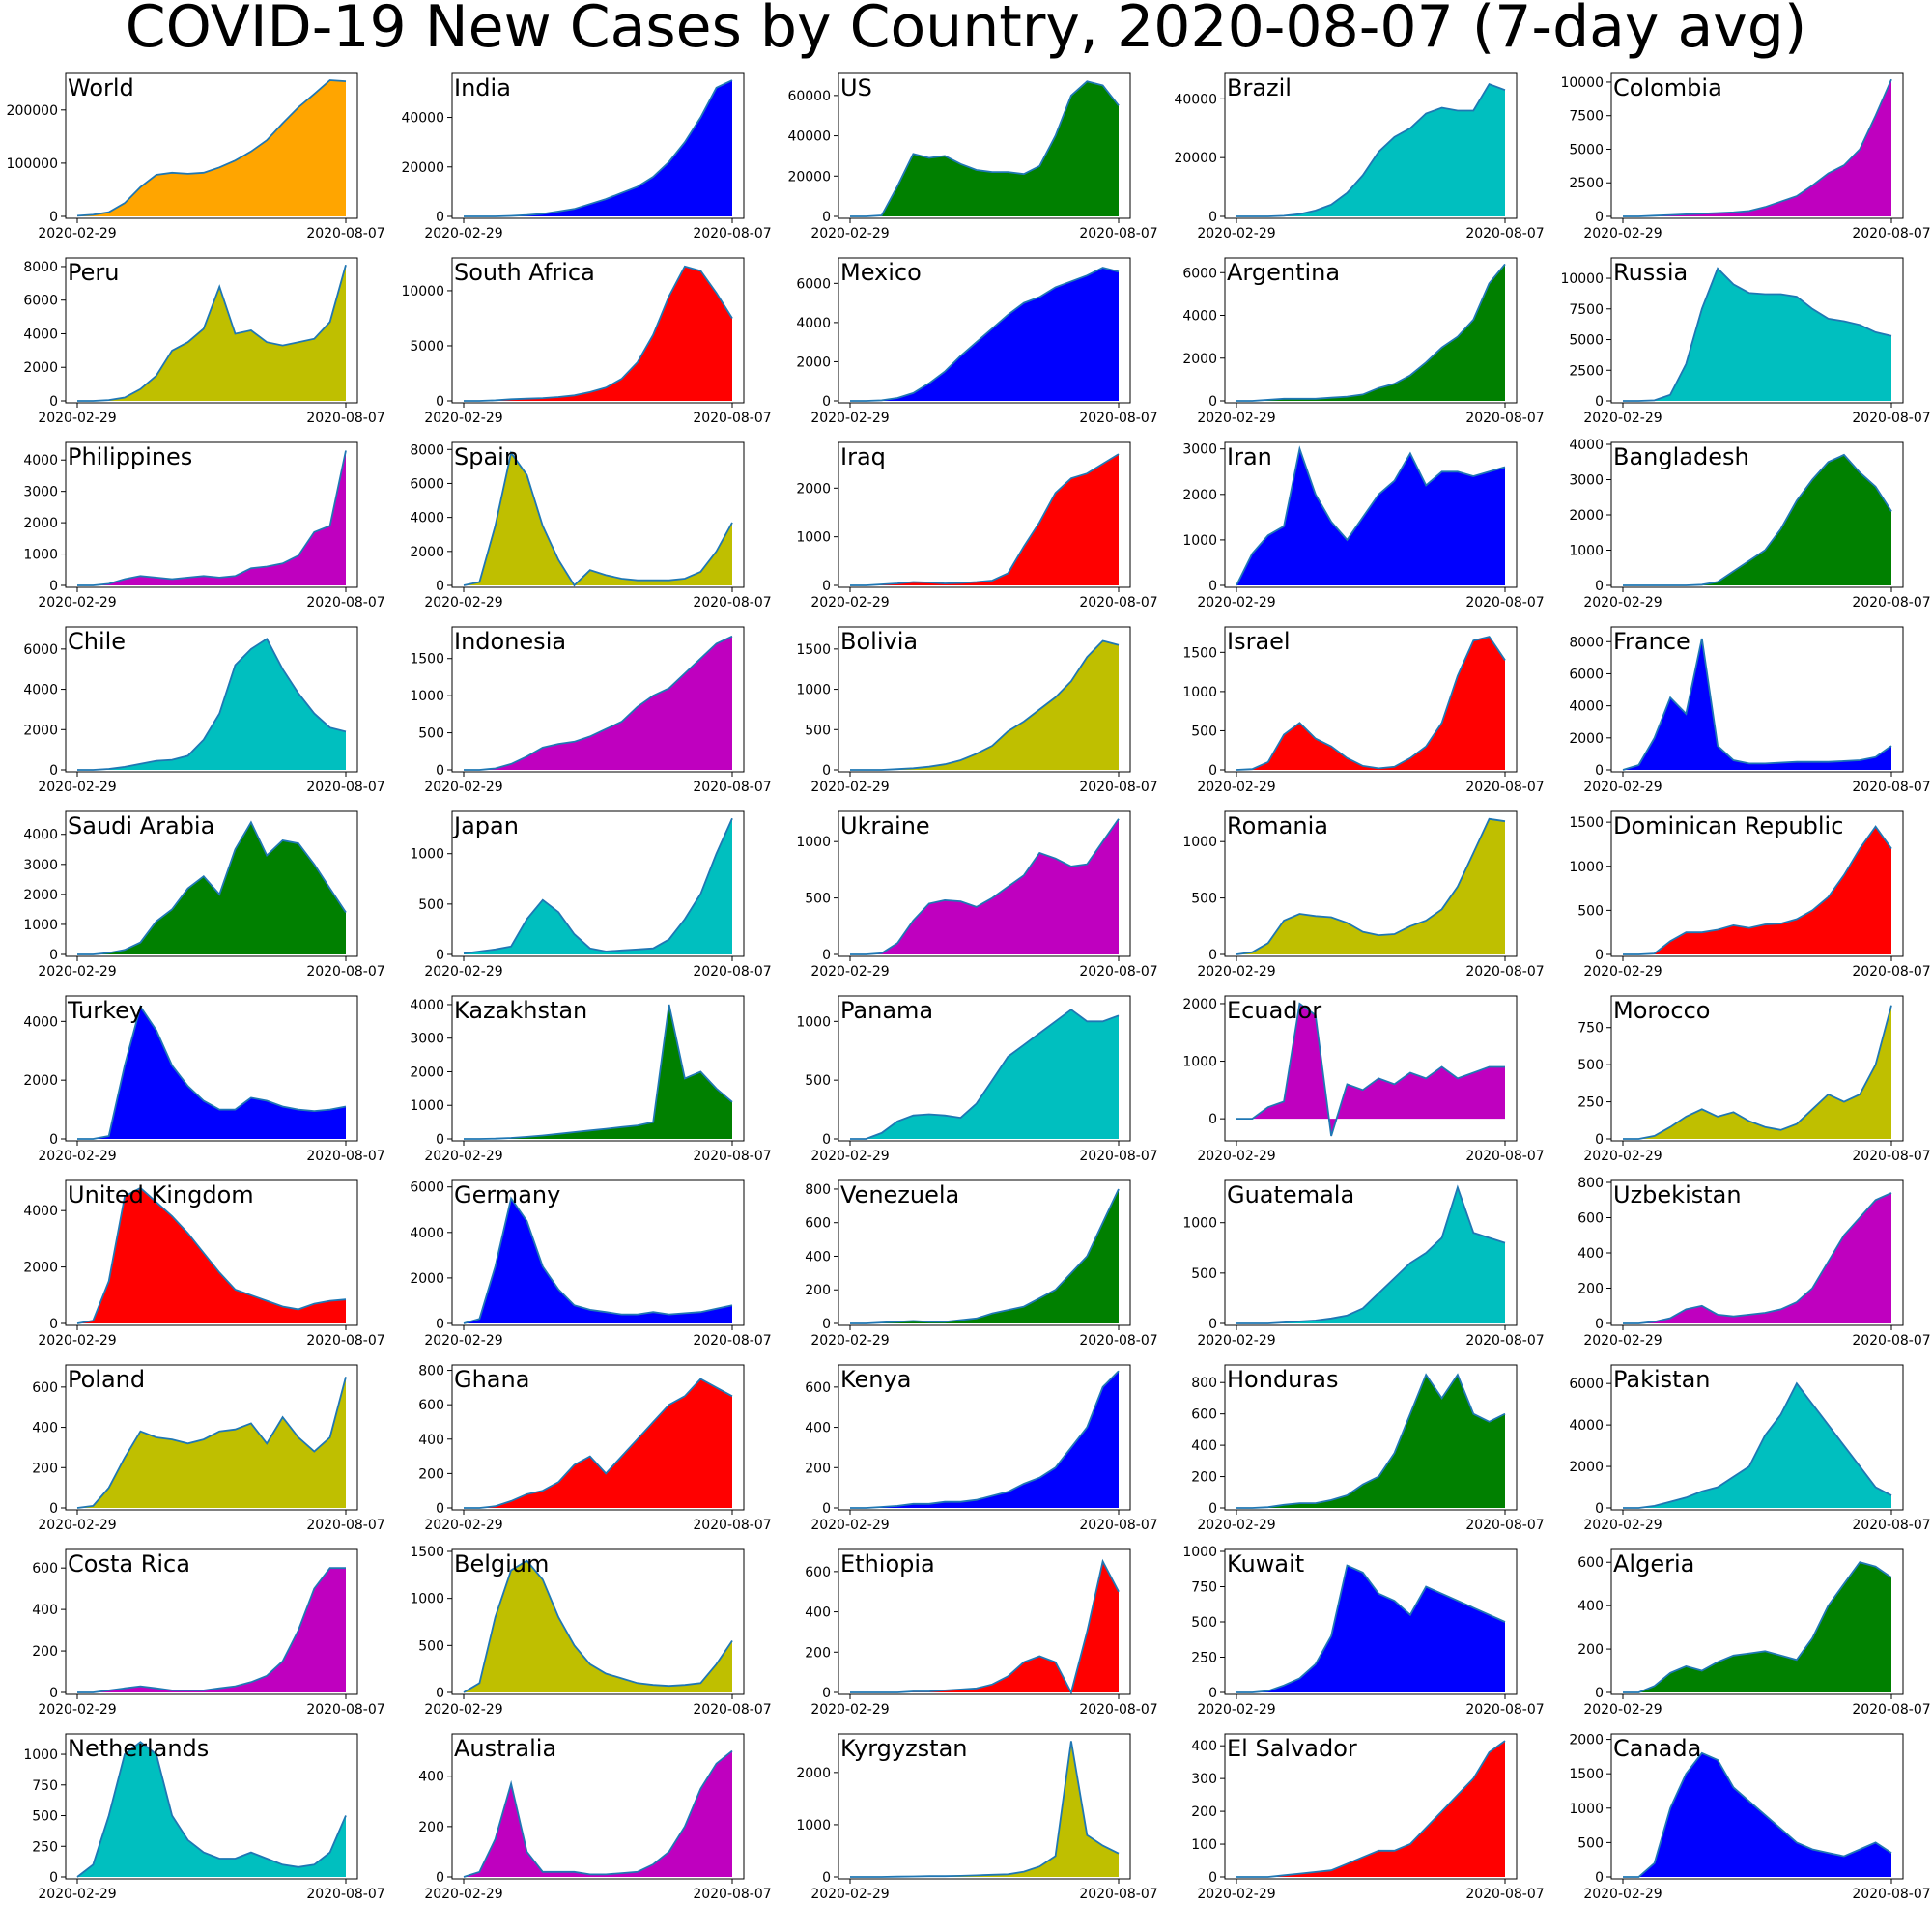  What do you see at coordinates (427, 518) in the screenshot?
I see `ytick-label-spain: 4000` at bounding box center [427, 518].